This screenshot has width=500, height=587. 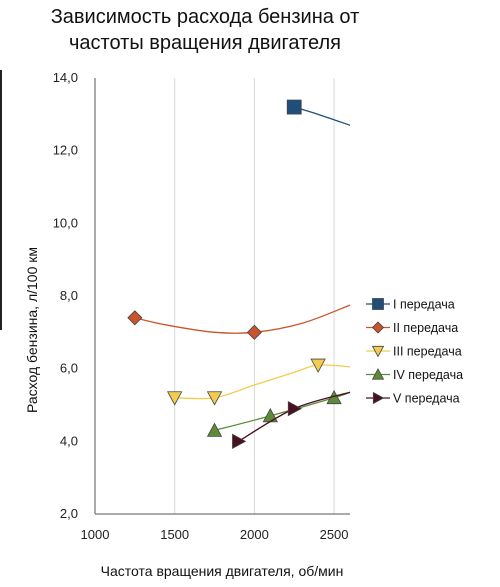 I want to click on series-line, so click(x=242, y=319).